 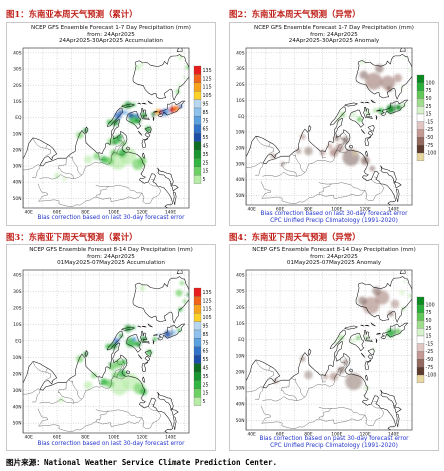 What do you see at coordinates (383, 299) in the screenshot?
I see `coastline-australia` at bounding box center [383, 299].